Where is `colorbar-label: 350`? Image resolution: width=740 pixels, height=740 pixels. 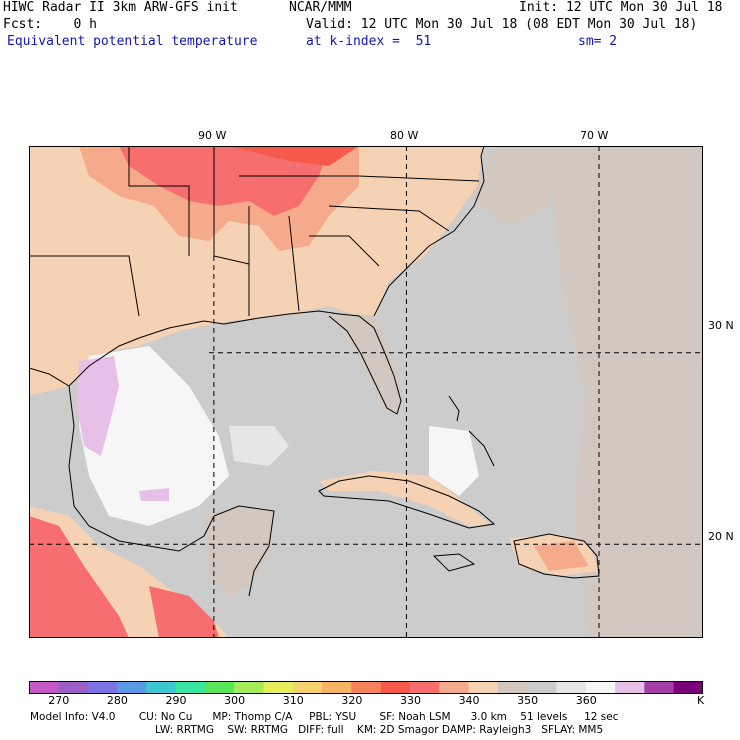 colorbar-label: 350 is located at coordinates (528, 700).